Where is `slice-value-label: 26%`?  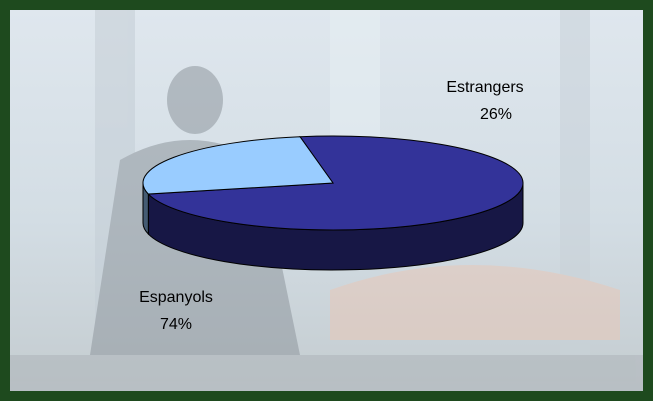 slice-value-label: 26% is located at coordinates (496, 114).